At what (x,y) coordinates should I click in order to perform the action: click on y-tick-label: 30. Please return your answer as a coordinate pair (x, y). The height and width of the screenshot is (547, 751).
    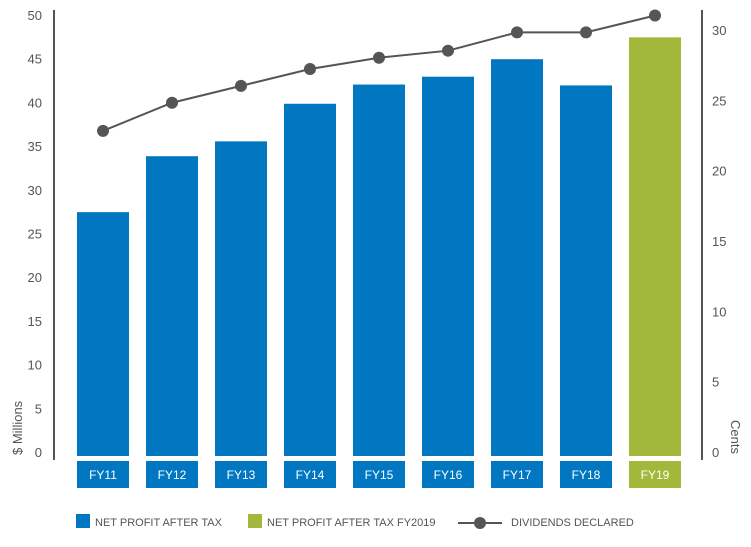
    Looking at the image, I should click on (35, 190).